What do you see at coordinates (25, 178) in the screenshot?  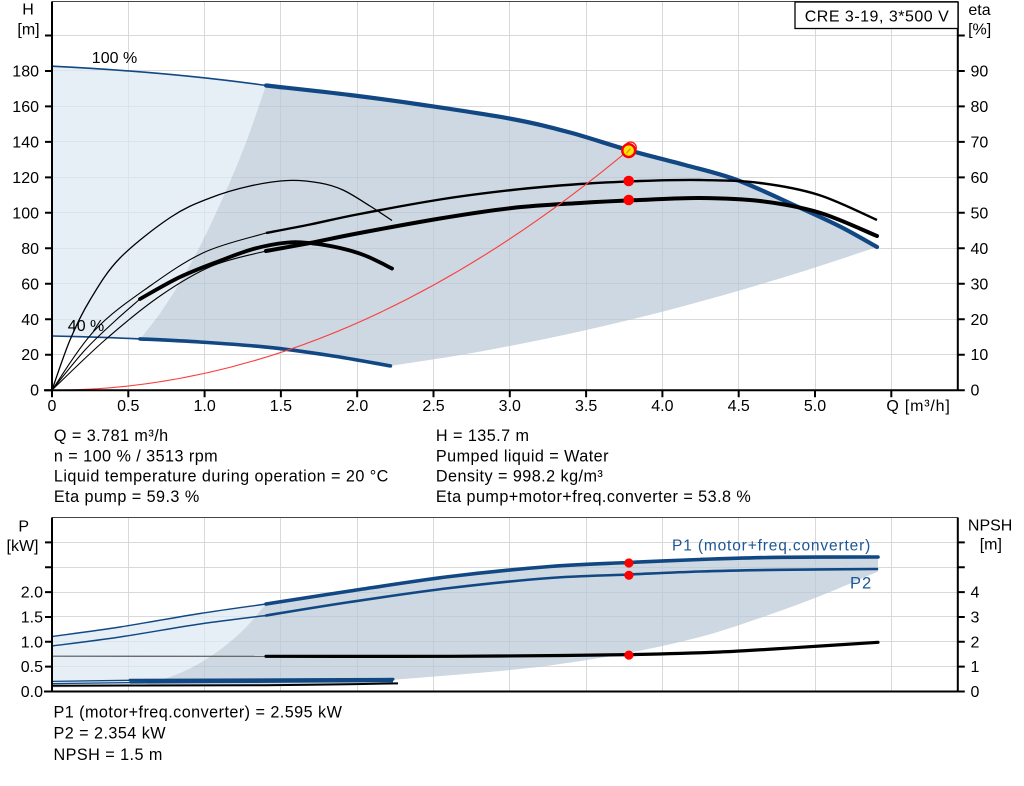 I see `svg-text: 120` at bounding box center [25, 178].